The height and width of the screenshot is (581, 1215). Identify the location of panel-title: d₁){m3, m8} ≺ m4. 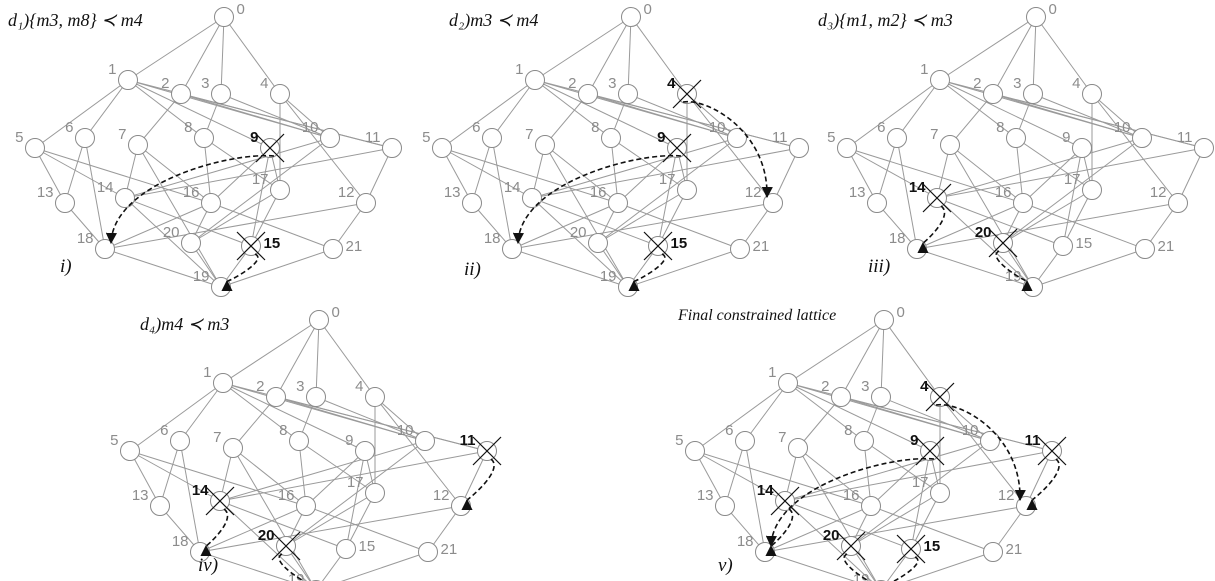
(75, 20).